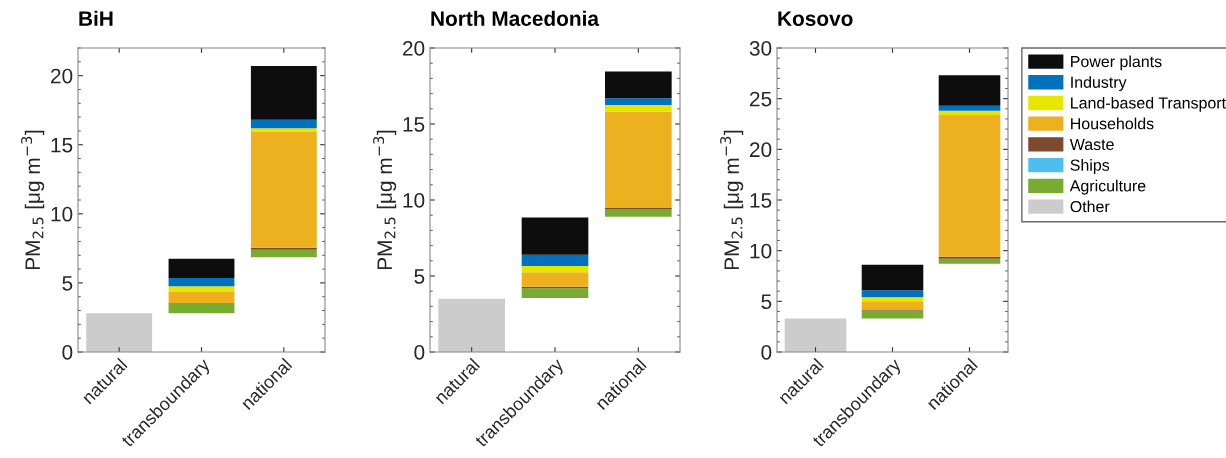 Image resolution: width=1226 pixels, height=458 pixels. I want to click on legend-label: Ships, so click(1090, 166).